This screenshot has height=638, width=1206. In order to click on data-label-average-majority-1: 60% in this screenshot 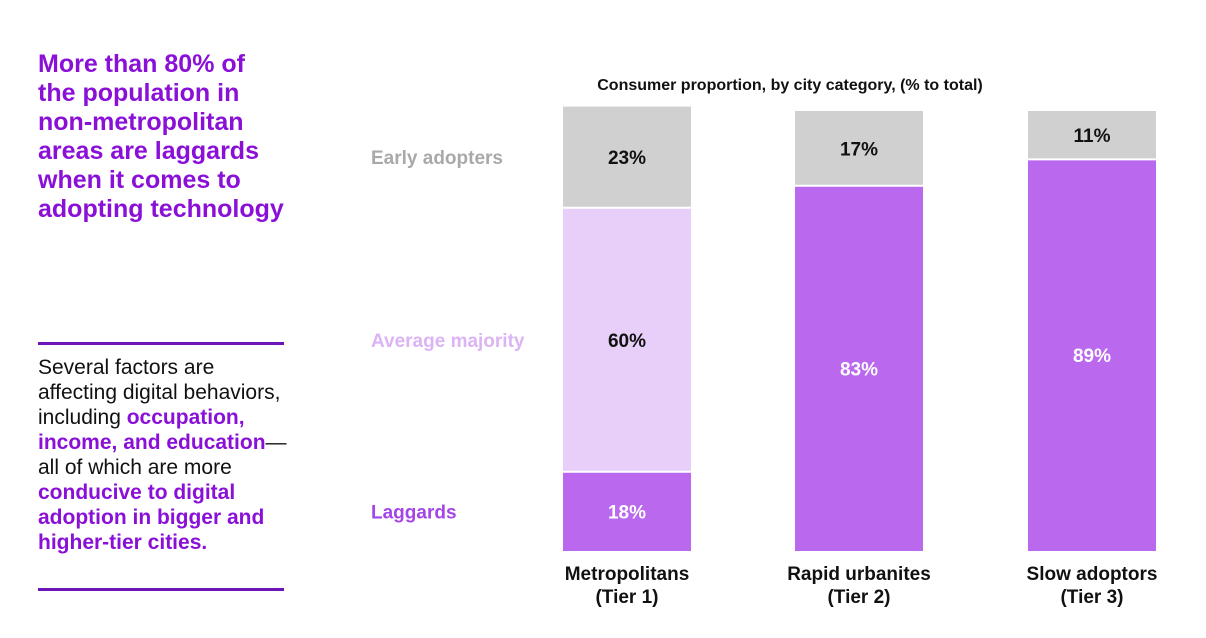, I will do `click(627, 341)`.